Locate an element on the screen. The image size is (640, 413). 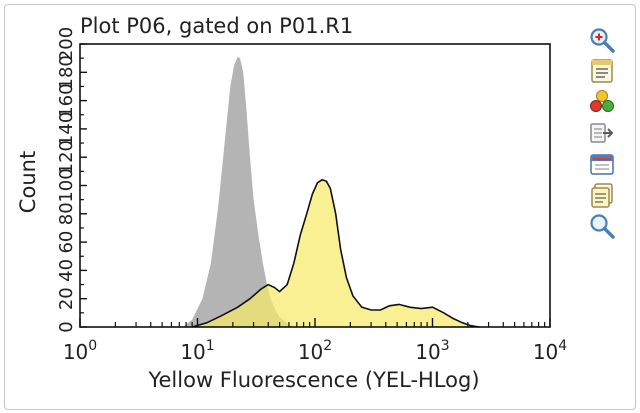
x-axis-label: Yellow Fluorescence (YEL-HLog) is located at coordinates (314, 380).